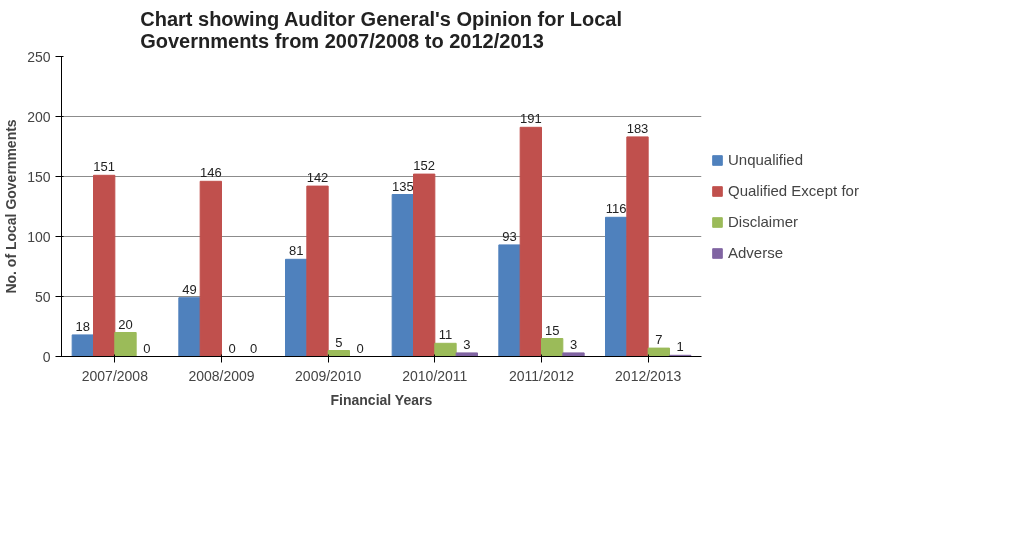 This screenshot has width=1011, height=556. I want to click on data-label: 5, so click(339, 342).